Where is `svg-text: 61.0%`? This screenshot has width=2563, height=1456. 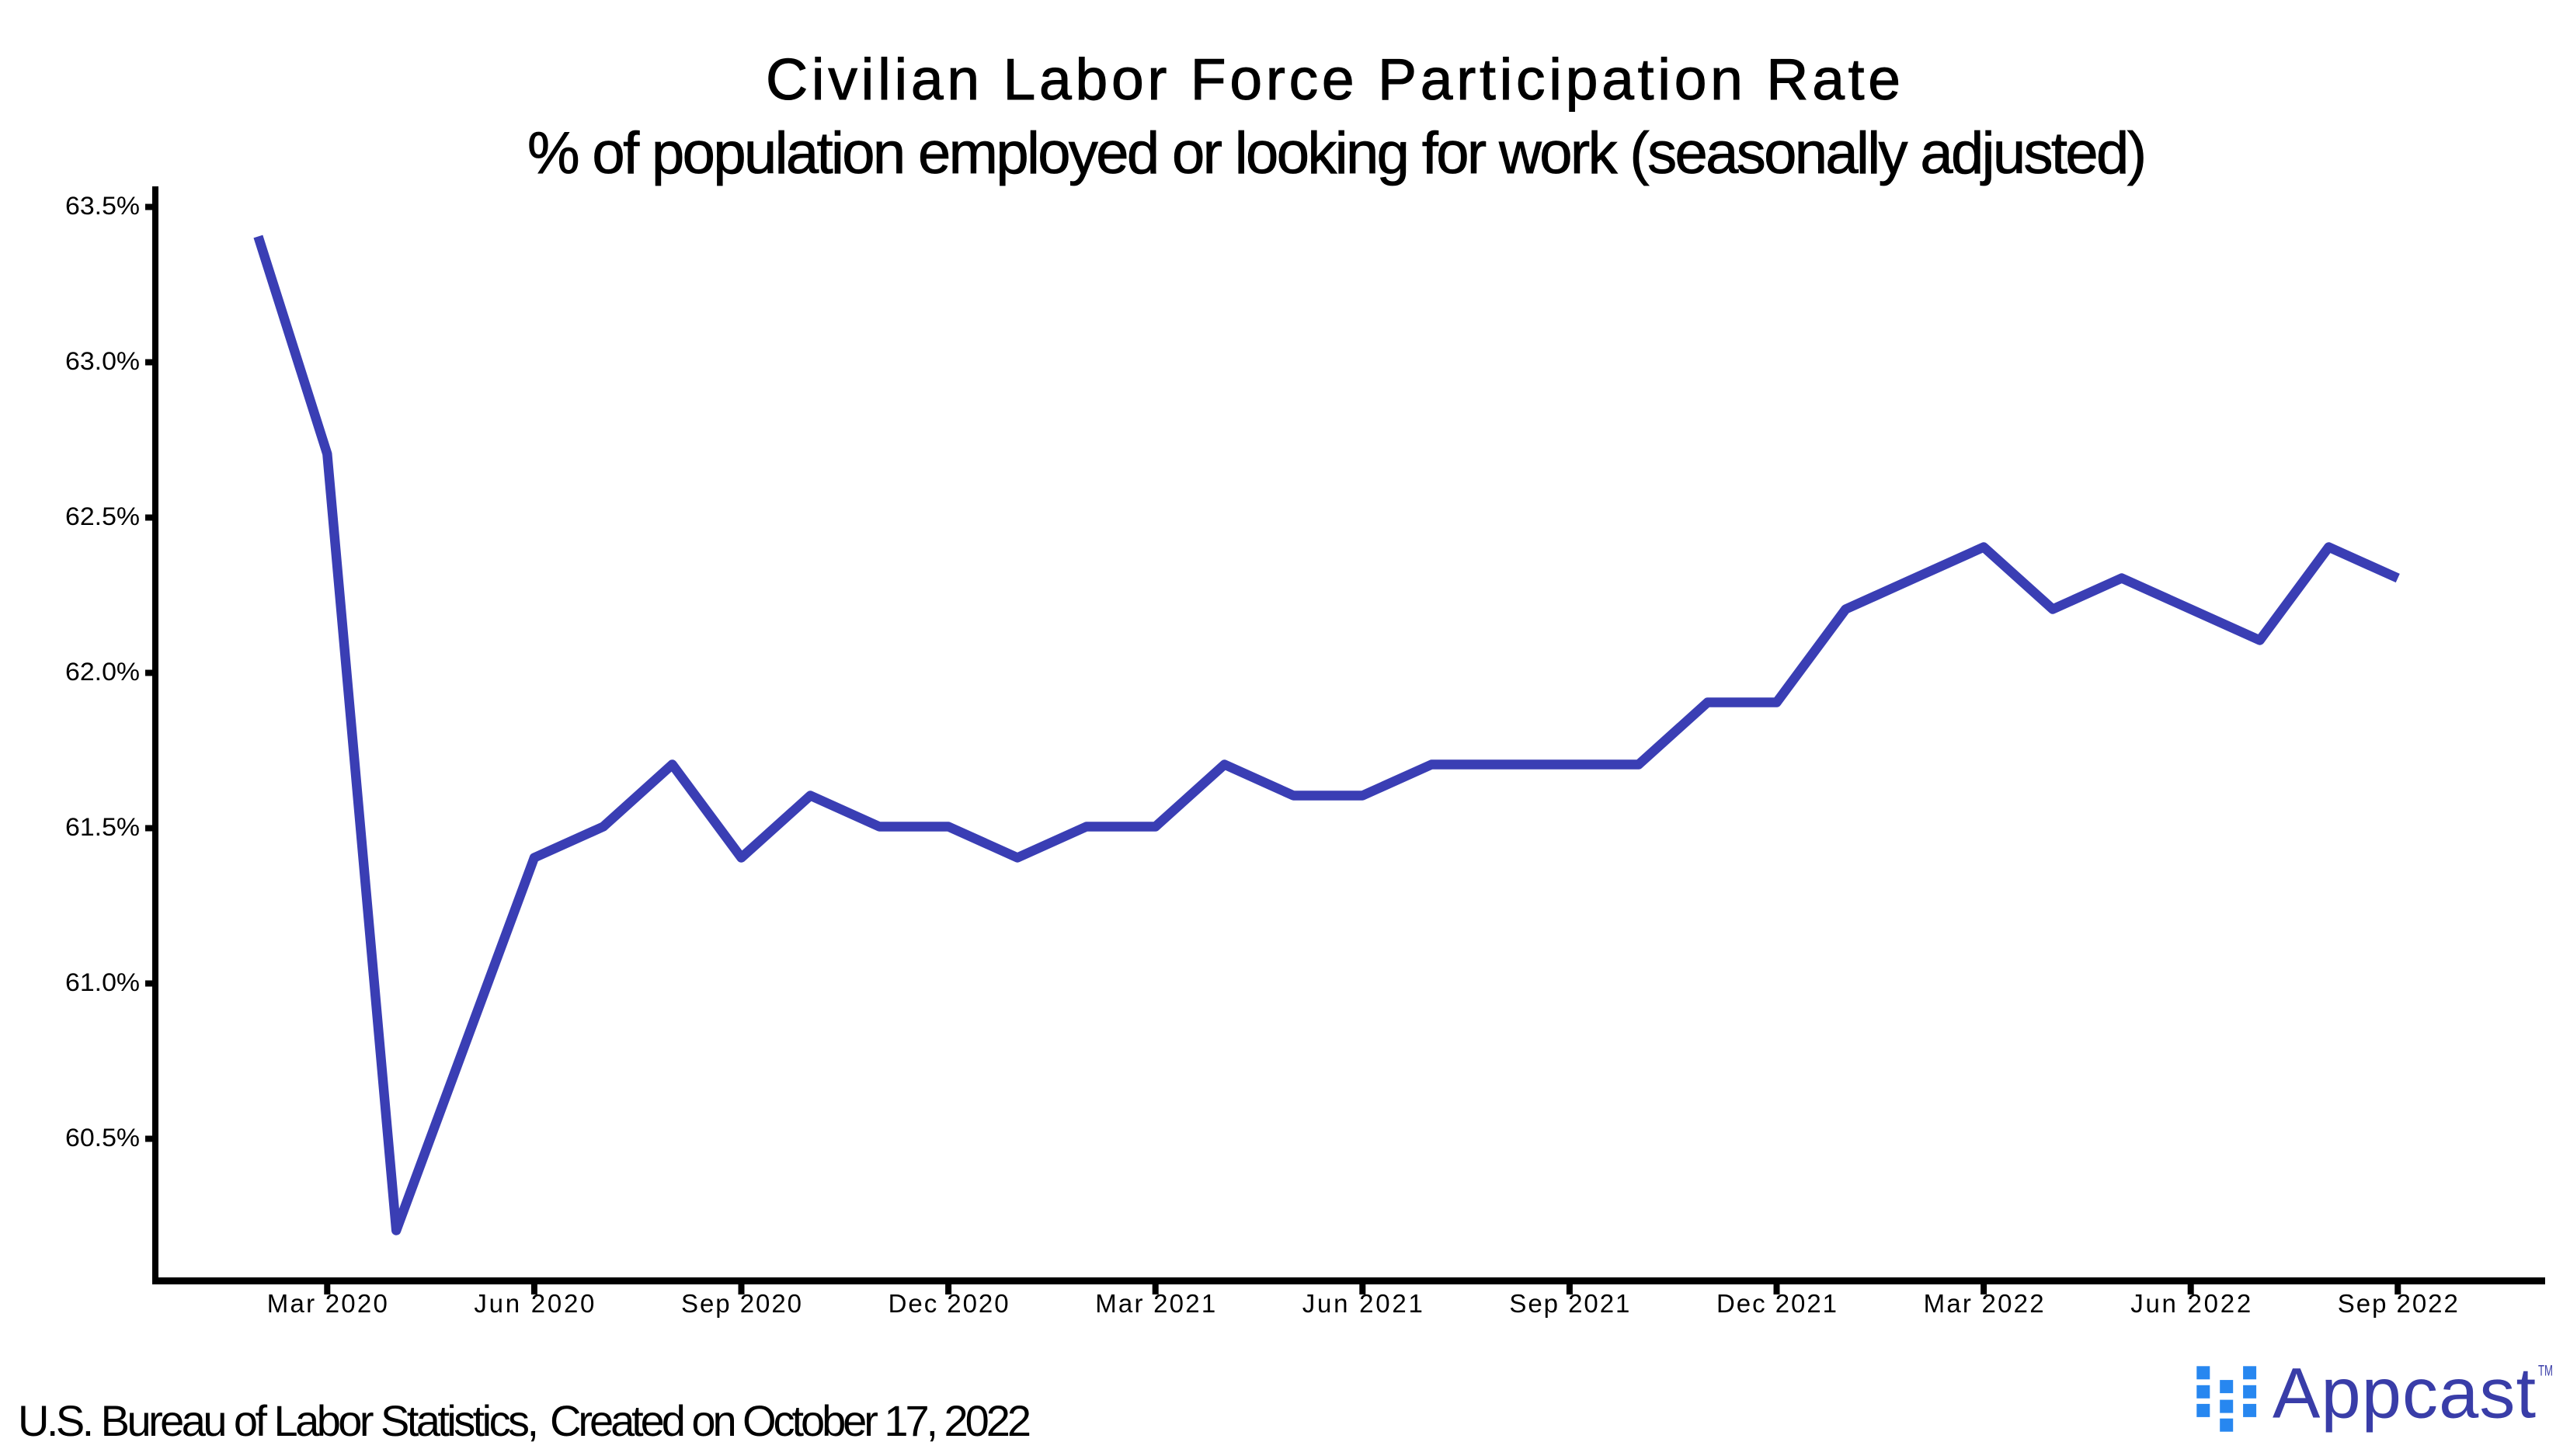
svg-text: 61.0% is located at coordinates (102, 982).